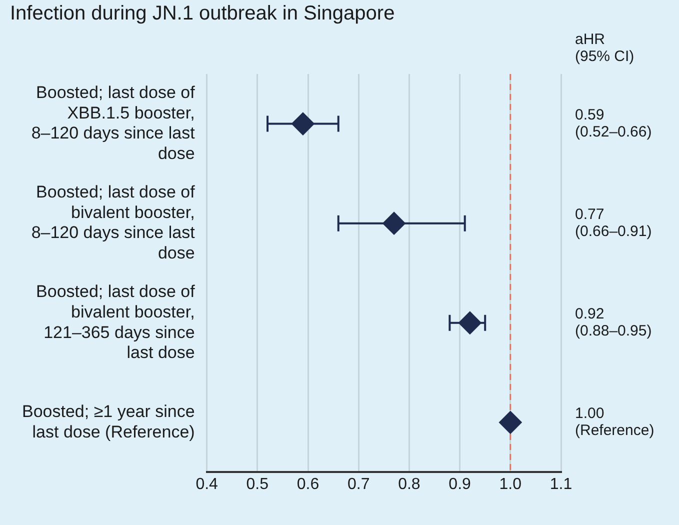  Describe the element at coordinates (113, 123) in the screenshot. I see `y-tick-label: Boosted; last dose of XBB.1.5 booster, 8–120 days since last dose` at that location.